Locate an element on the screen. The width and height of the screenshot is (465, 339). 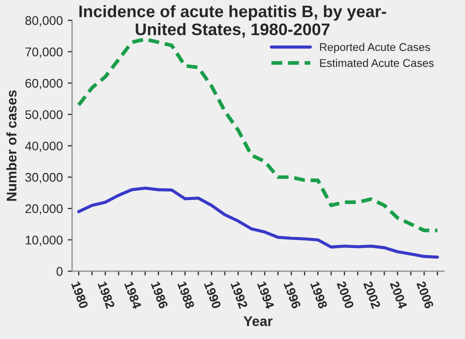
y-axis-title: Number of cases is located at coordinates (11, 145).